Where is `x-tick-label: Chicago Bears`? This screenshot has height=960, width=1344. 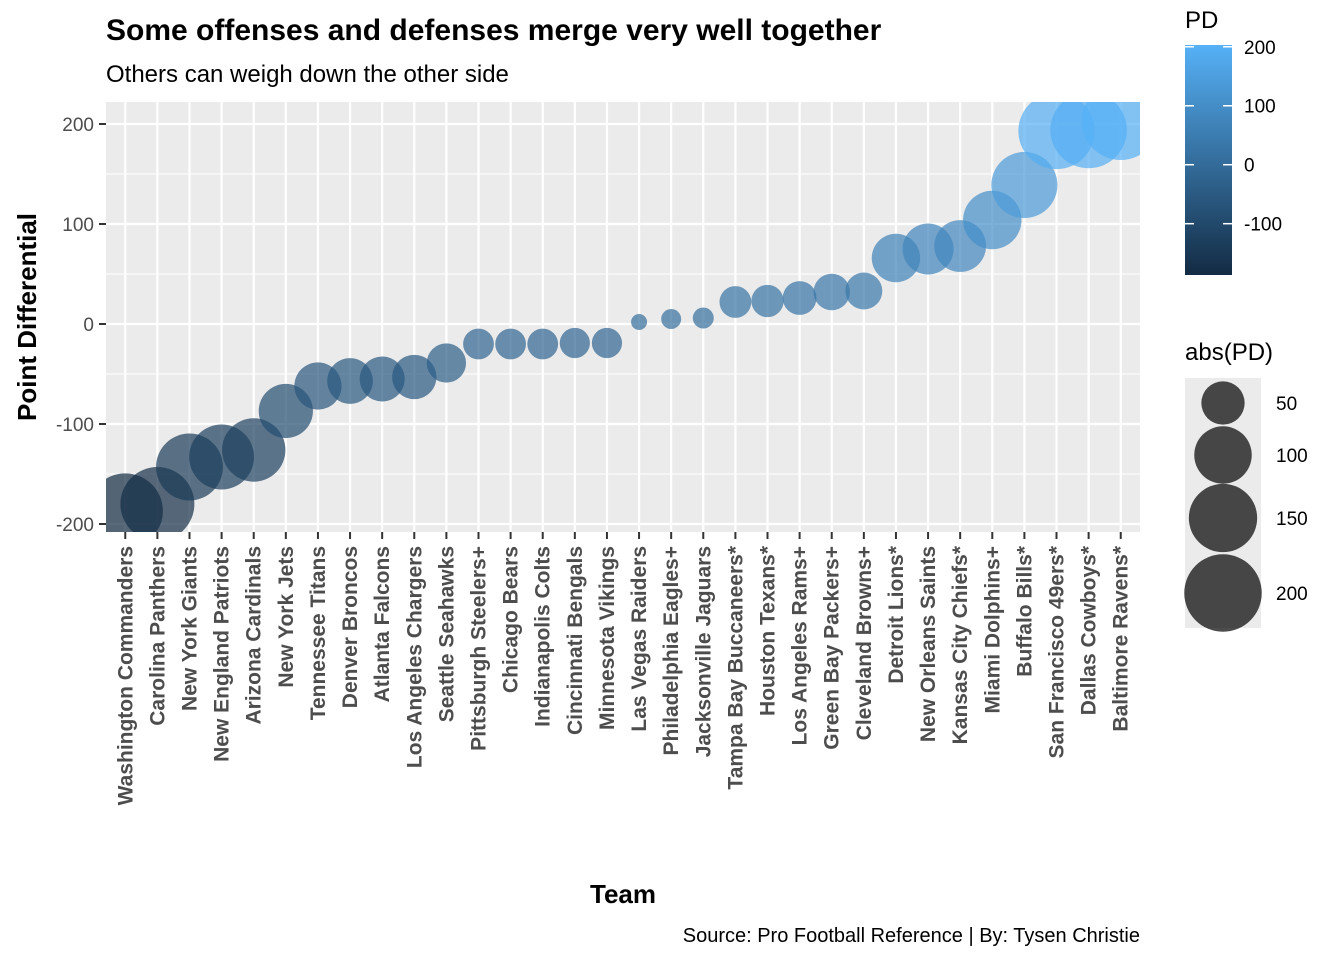
x-tick-label: Chicago Bears is located at coordinates (511, 619).